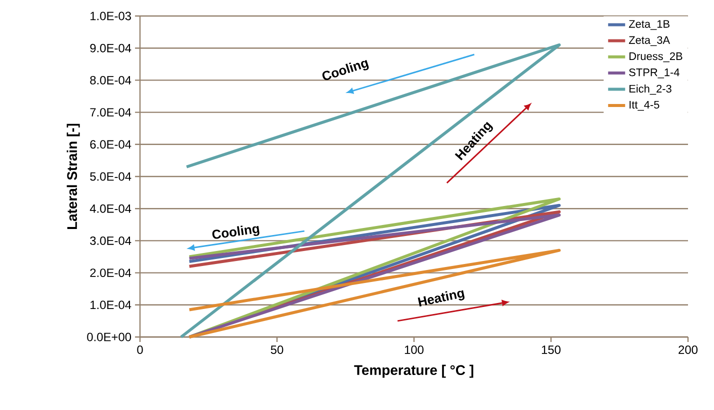 This screenshot has height=410, width=714. What do you see at coordinates (688, 350) in the screenshot?
I see `x-tick-label: 200` at bounding box center [688, 350].